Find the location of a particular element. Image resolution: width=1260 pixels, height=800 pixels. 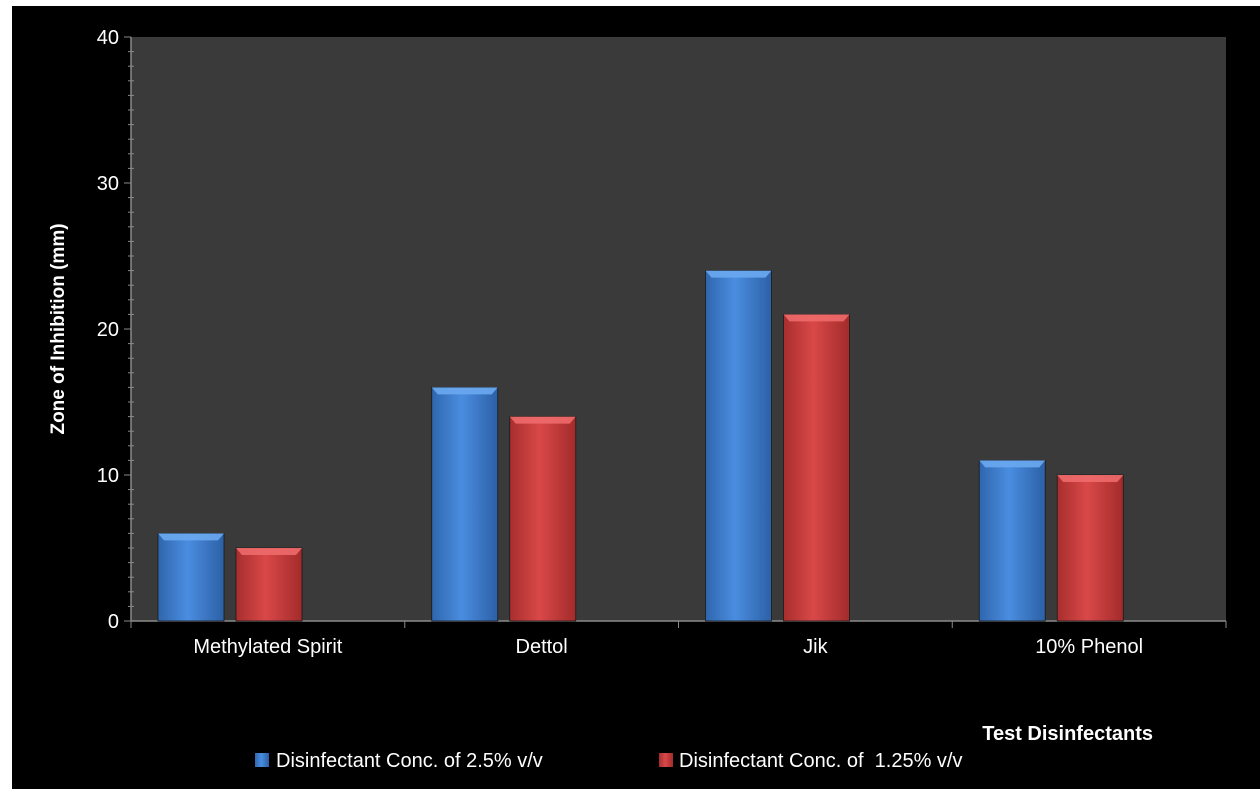

legend-label-series-2: Disinfectant Conc. of 1.25% v/v is located at coordinates (820, 761).